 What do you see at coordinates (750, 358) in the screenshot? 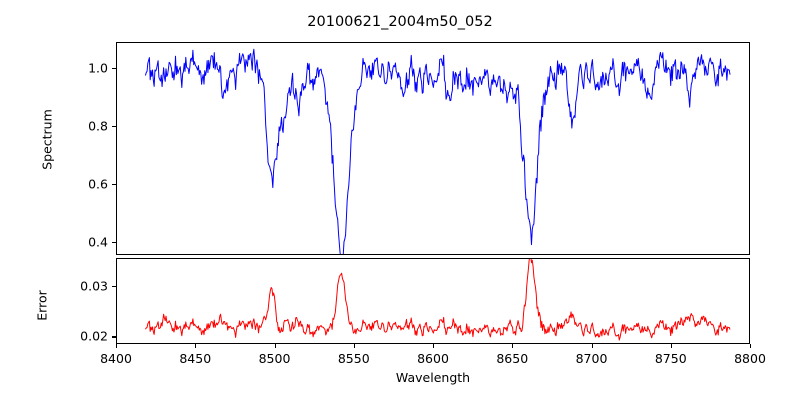
I see `error-xtick-label: 8800` at bounding box center [750, 358].